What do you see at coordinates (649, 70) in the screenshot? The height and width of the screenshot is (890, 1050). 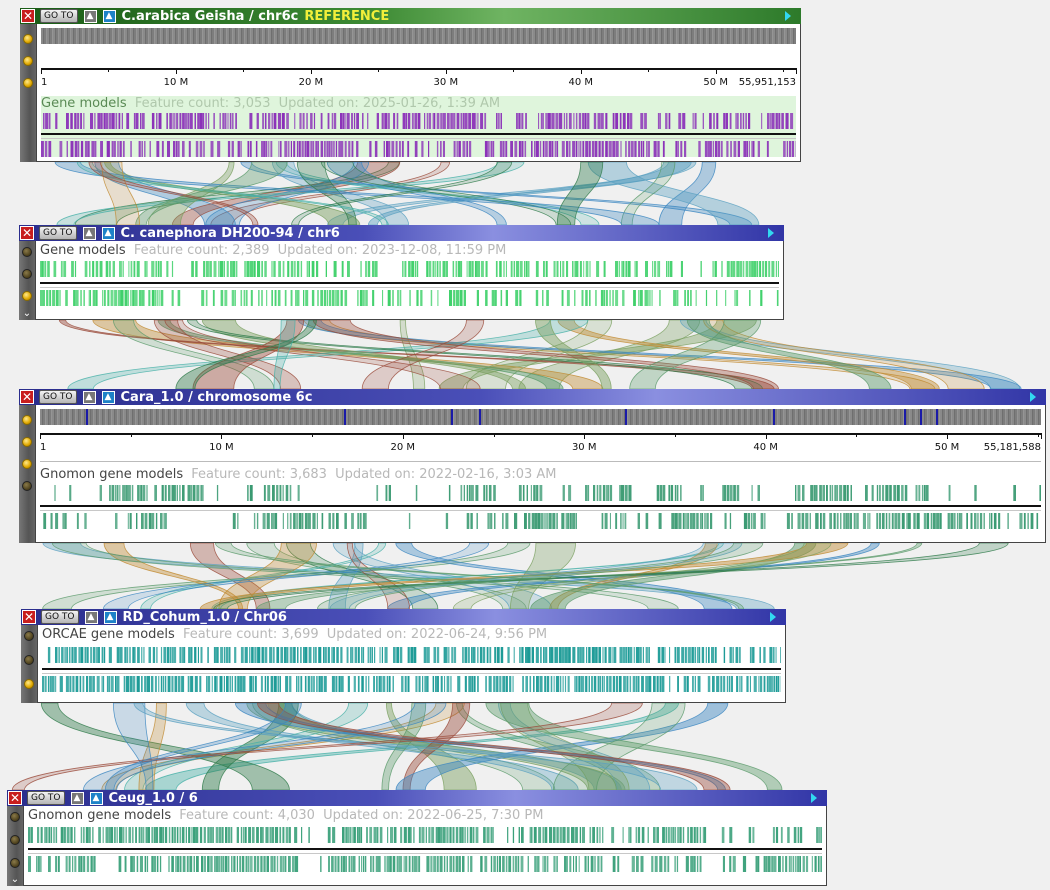 I see `ruler-tick` at bounding box center [649, 70].